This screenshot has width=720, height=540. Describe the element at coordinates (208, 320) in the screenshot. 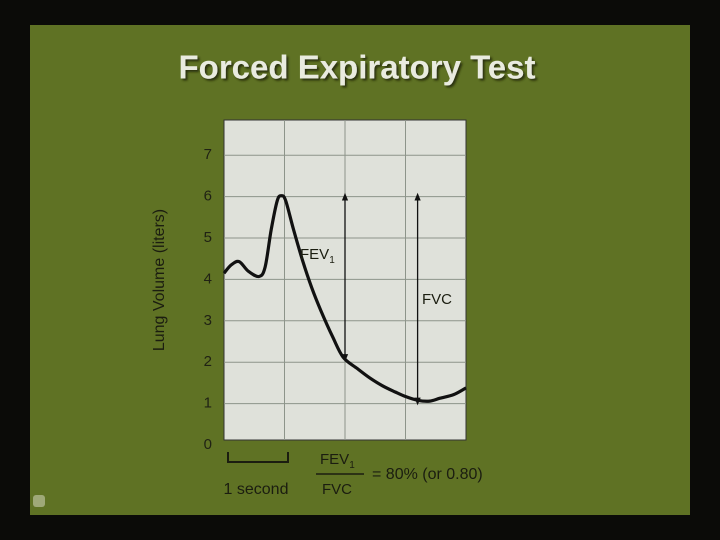

I see `y-tick-label: 3` at that location.